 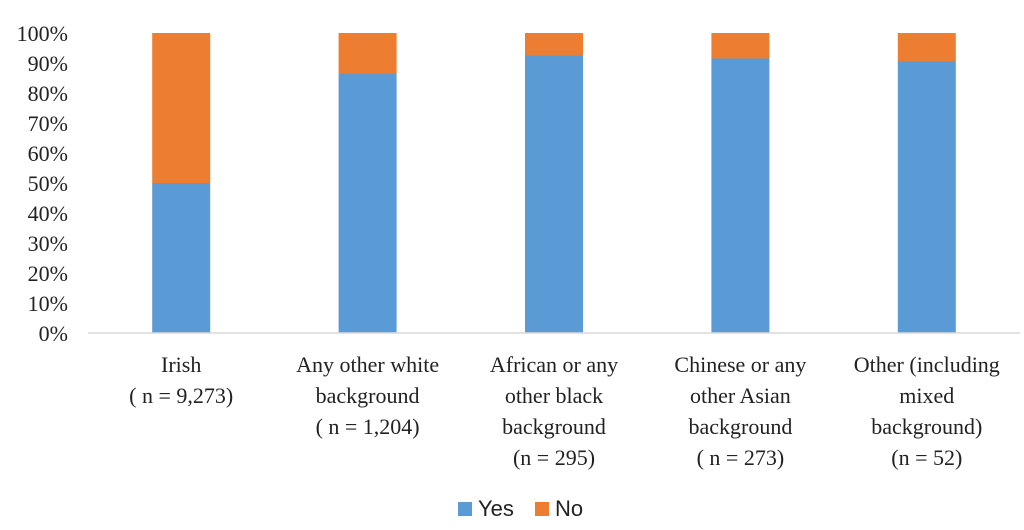 What do you see at coordinates (48, 93) in the screenshot?
I see `y-tick-label: 80%` at bounding box center [48, 93].